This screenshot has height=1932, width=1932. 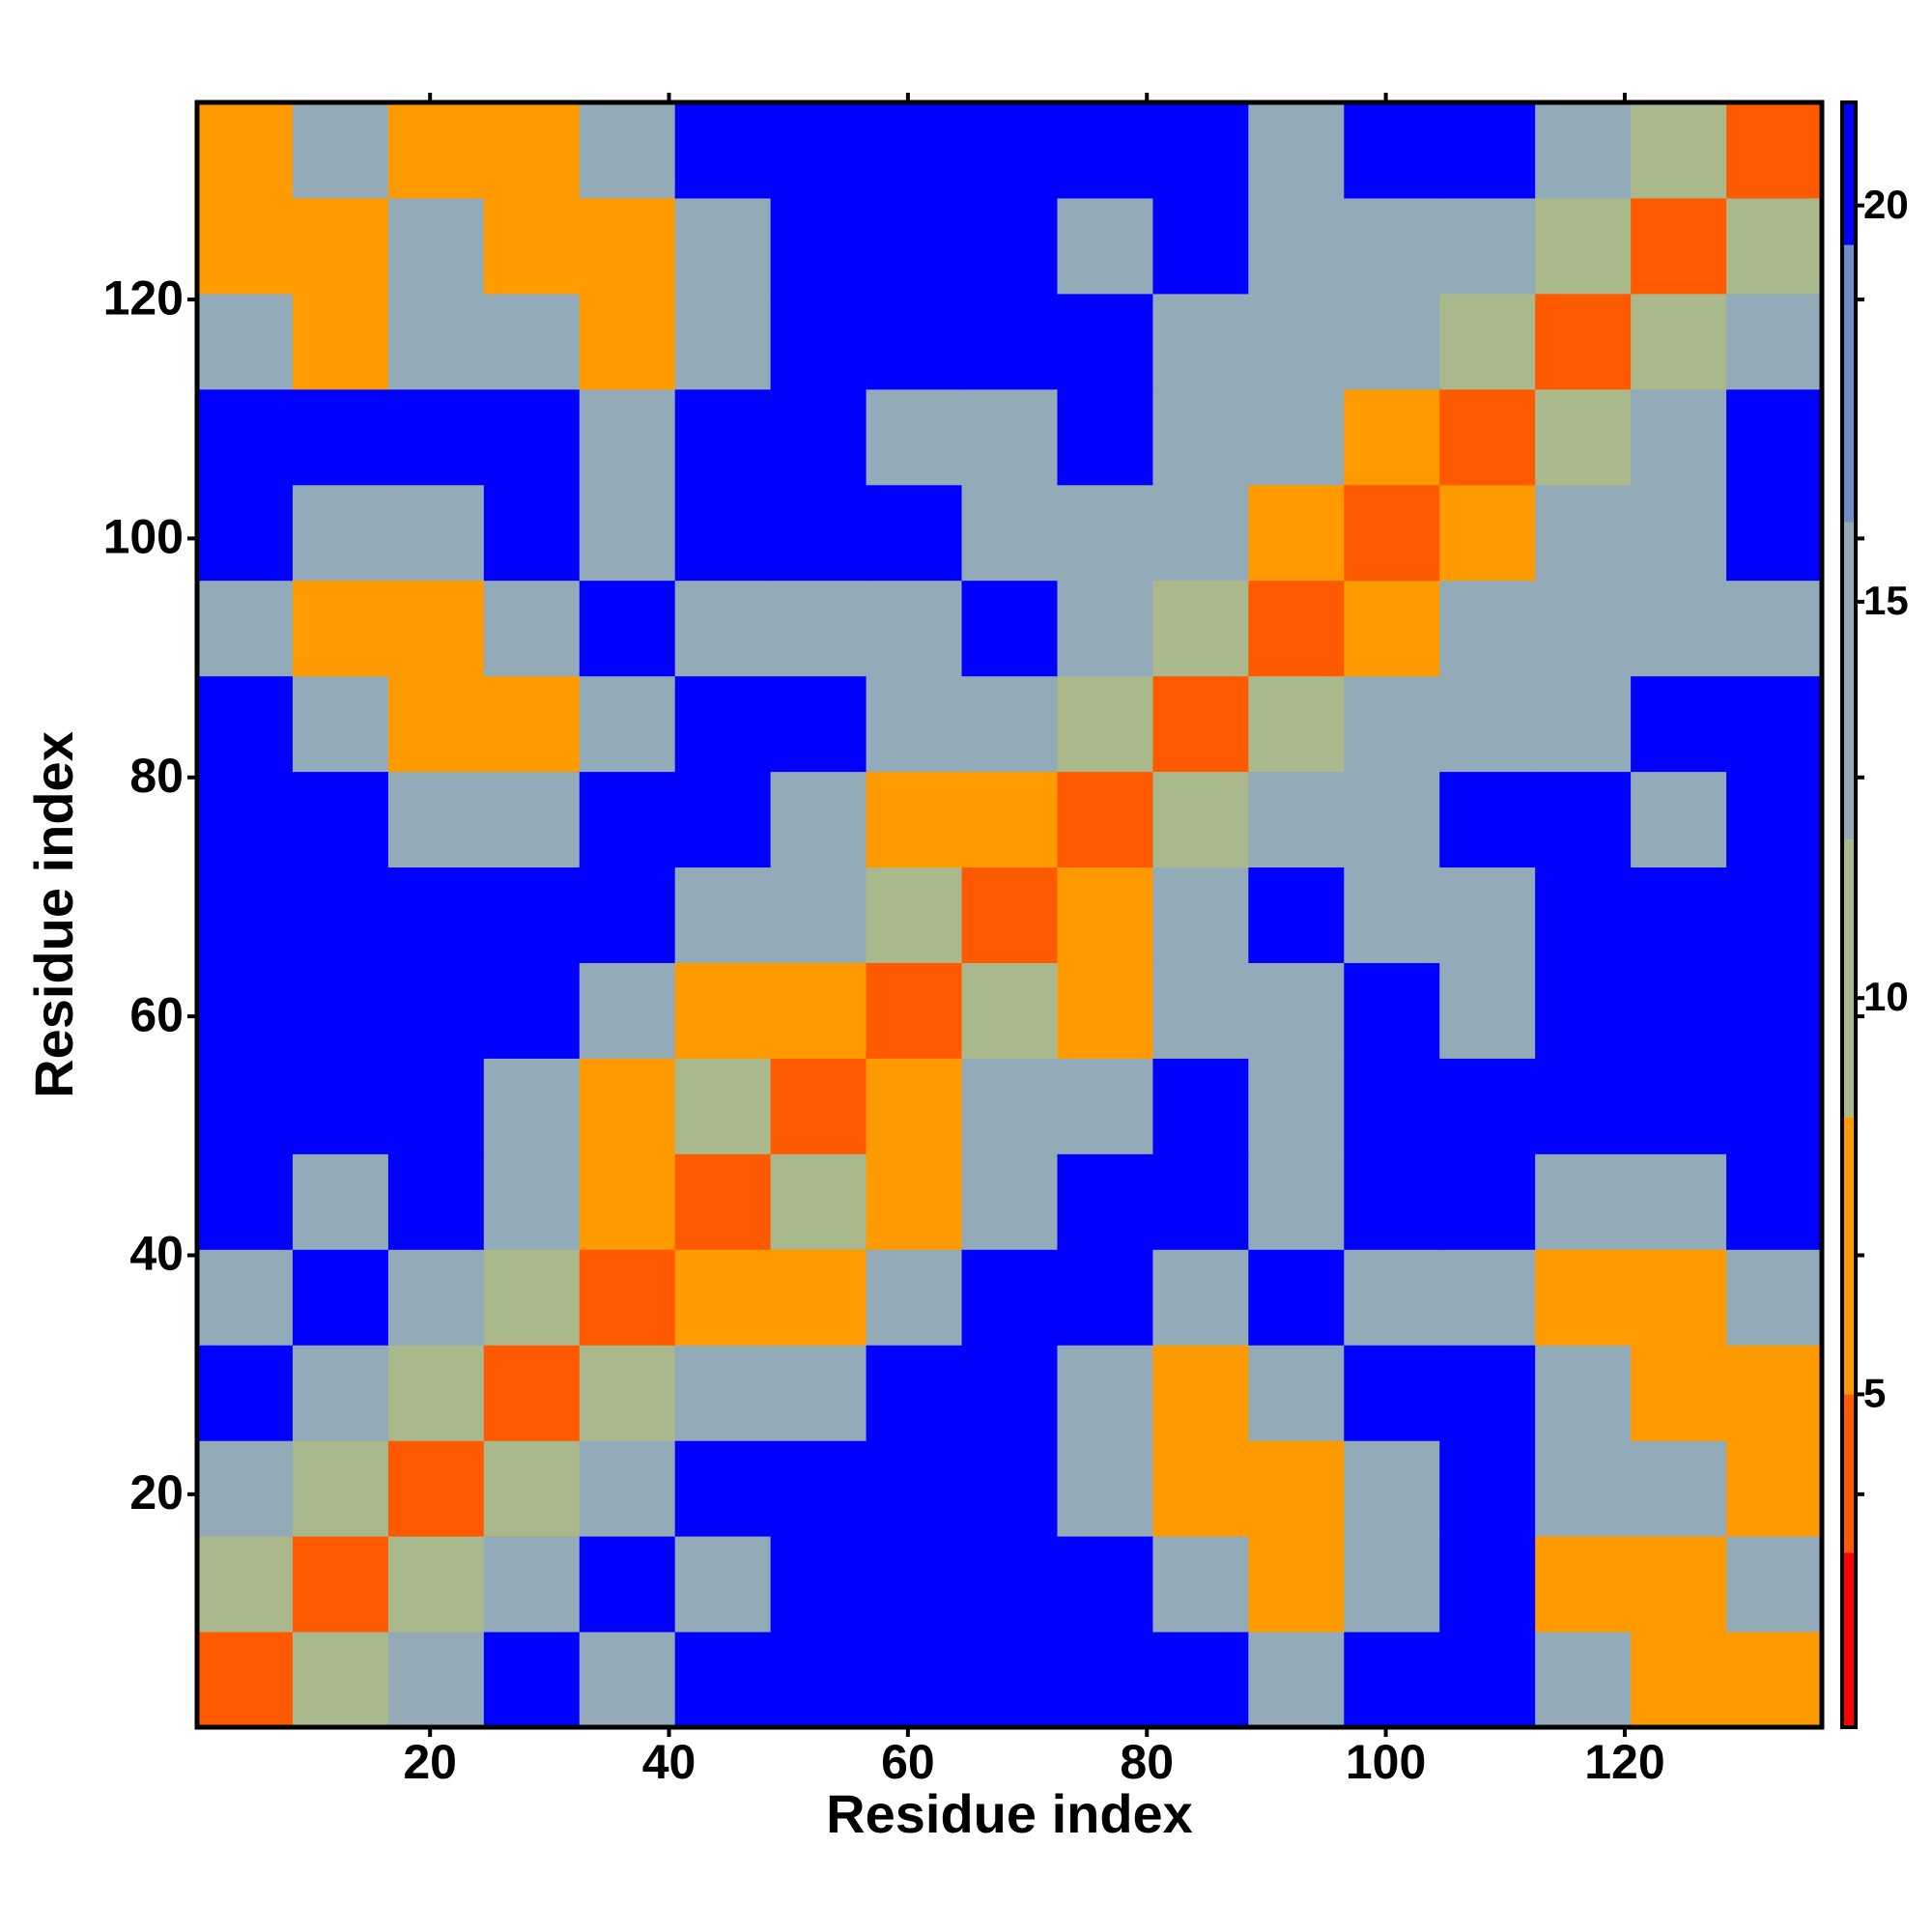 What do you see at coordinates (1849, 173) in the screenshot?
I see `colorbar-segment` at bounding box center [1849, 173].